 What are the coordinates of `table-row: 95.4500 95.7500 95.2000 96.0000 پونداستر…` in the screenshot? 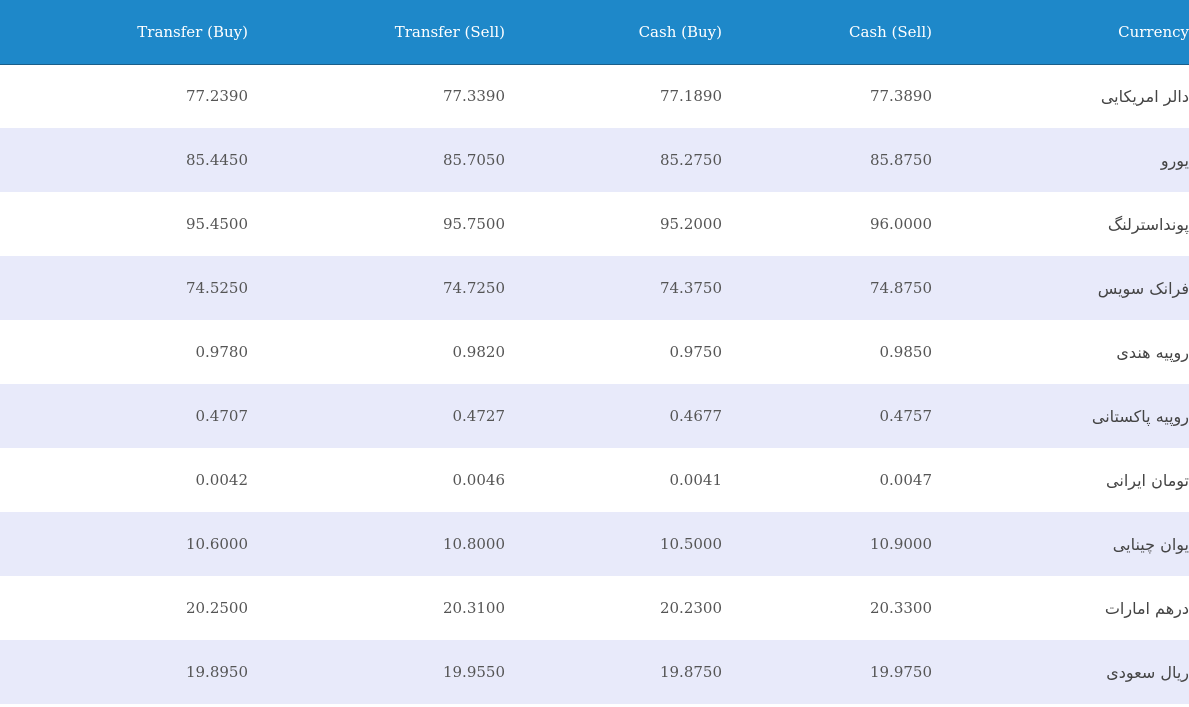 It's located at (594, 224).